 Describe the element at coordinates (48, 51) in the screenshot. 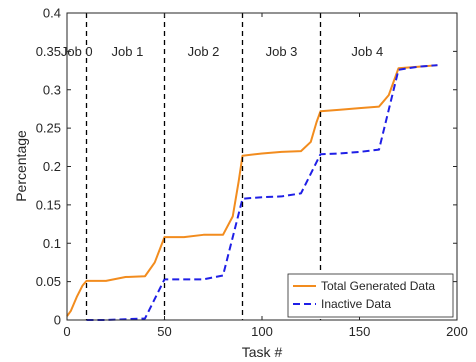

I see `y-tick-label: 0.35` at that location.